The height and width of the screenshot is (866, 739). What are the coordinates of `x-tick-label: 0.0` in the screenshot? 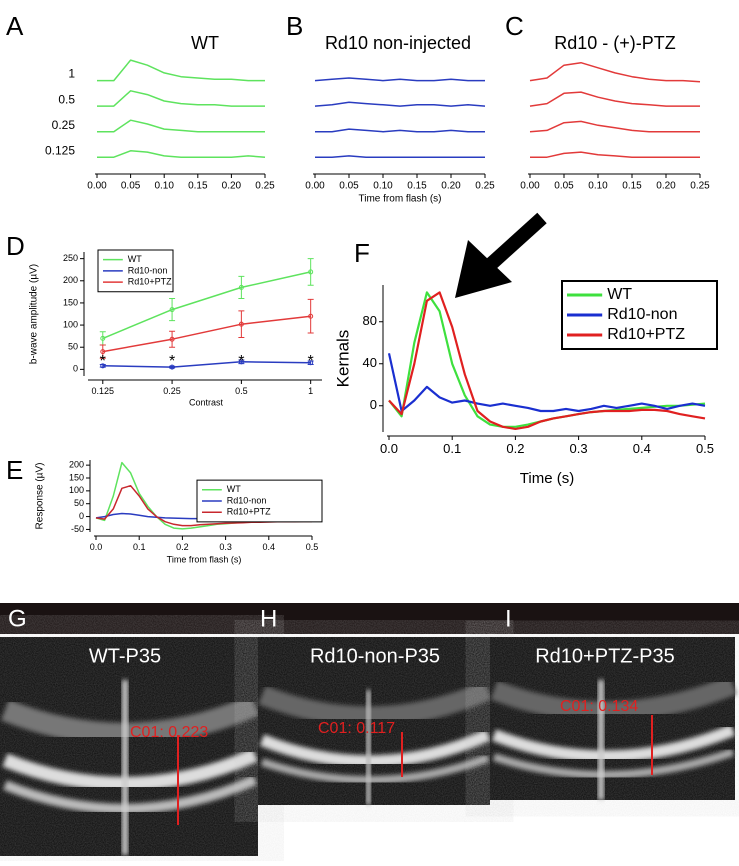 It's located at (389, 448).